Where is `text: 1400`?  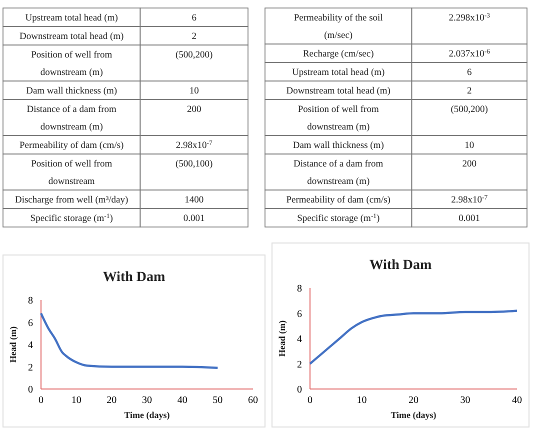 text: 1400 is located at coordinates (194, 201).